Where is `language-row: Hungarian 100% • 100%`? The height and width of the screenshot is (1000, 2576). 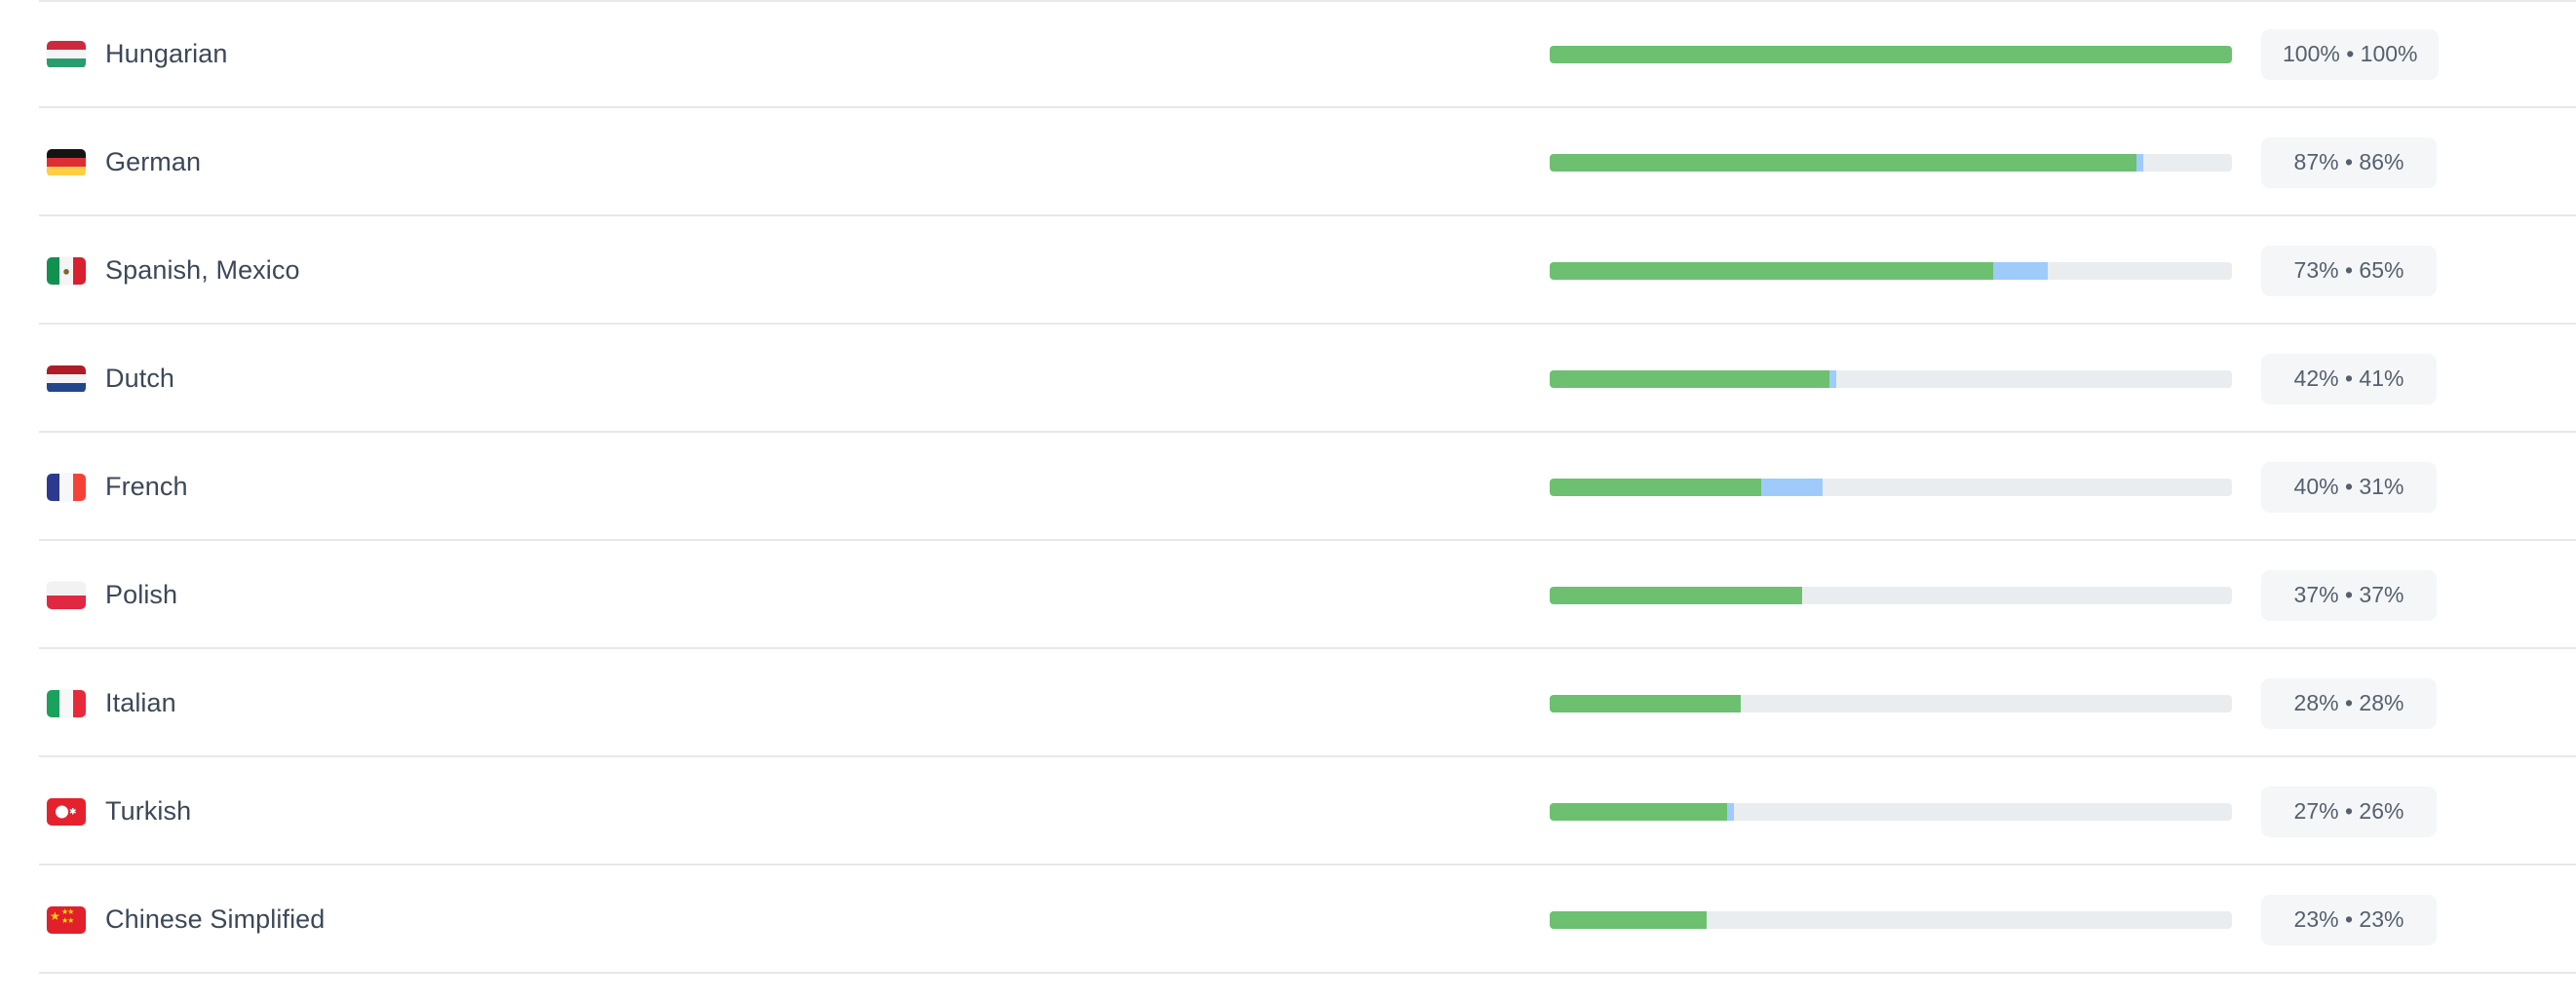 language-row: Hungarian 100% • 100% is located at coordinates (1288, 54).